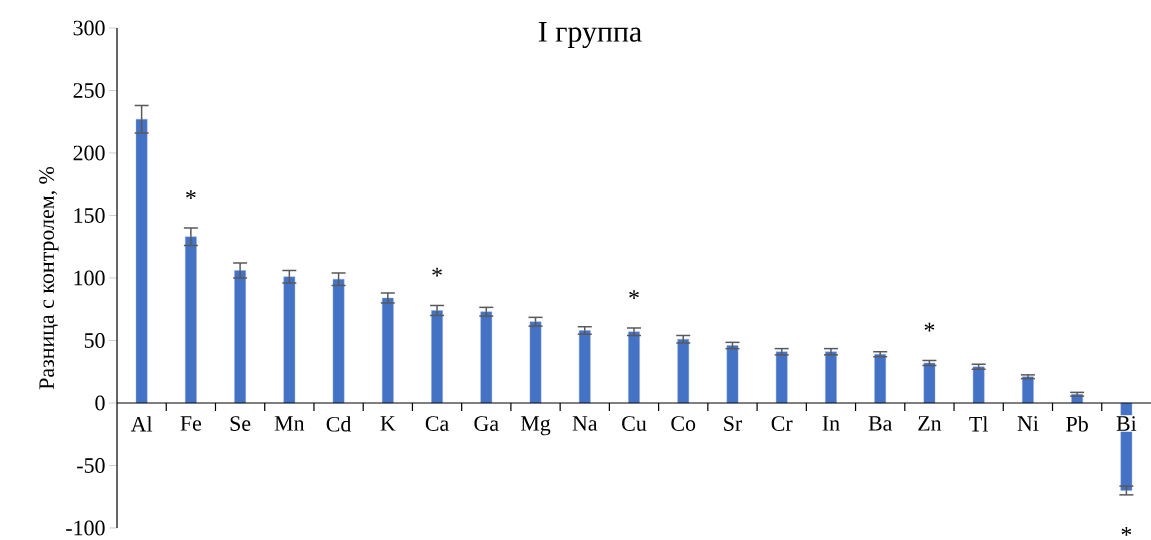 The width and height of the screenshot is (1151, 540). What do you see at coordinates (89, 215) in the screenshot?
I see `y-tick-label: 150` at bounding box center [89, 215].